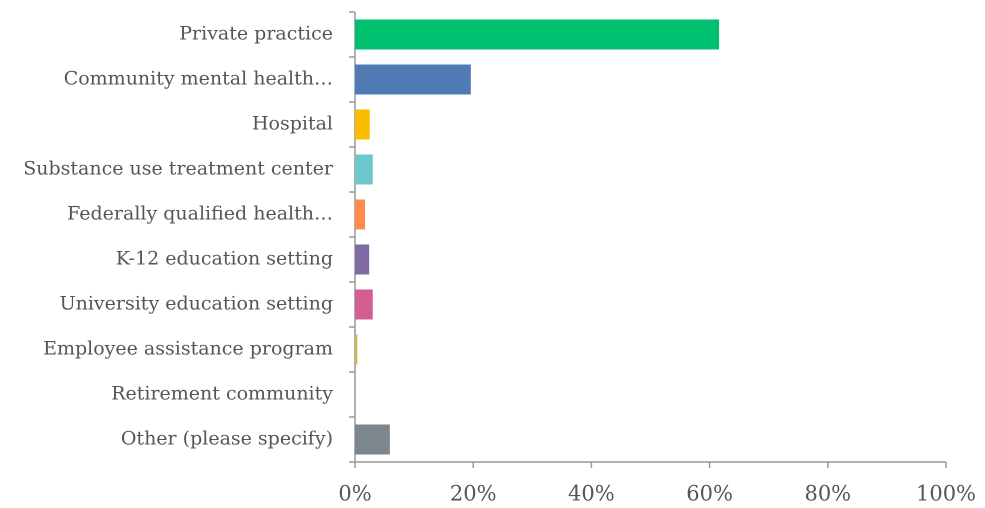 Image resolution: width=985 pixels, height=508 pixels. What do you see at coordinates (196, 304) in the screenshot?
I see `y-tick-label: University education setting` at bounding box center [196, 304].